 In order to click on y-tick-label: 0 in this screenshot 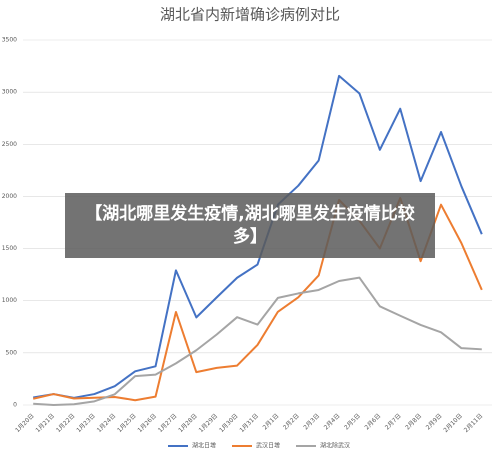, I will do `click(15, 405)`.